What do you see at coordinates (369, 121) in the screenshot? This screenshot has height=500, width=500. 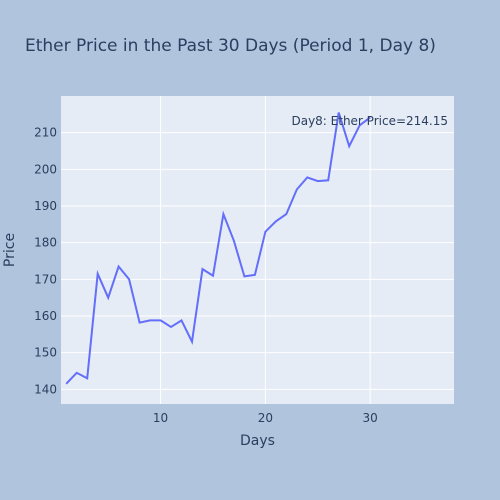 I see `price-annotation: Day8: Ether Price=214.15` at bounding box center [369, 121].